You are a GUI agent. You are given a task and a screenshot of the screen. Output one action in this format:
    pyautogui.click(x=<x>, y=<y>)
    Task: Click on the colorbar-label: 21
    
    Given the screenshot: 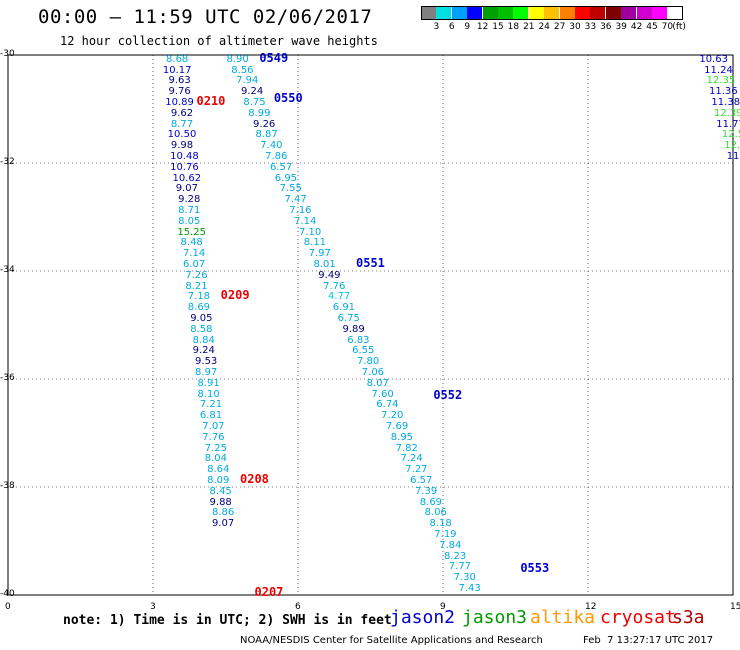 What is the action you would take?
    pyautogui.click(x=529, y=27)
    